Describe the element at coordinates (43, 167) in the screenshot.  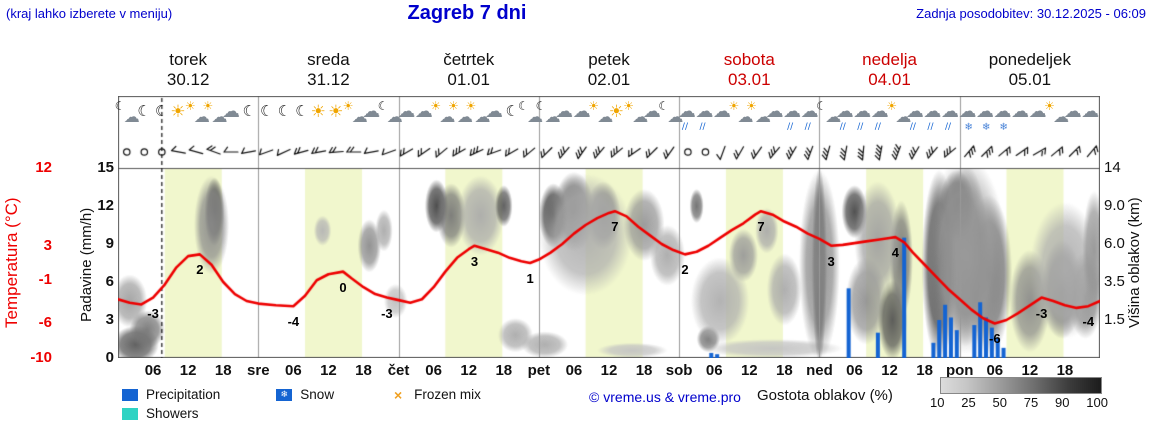
I see `temp-tick: 12` at that location.